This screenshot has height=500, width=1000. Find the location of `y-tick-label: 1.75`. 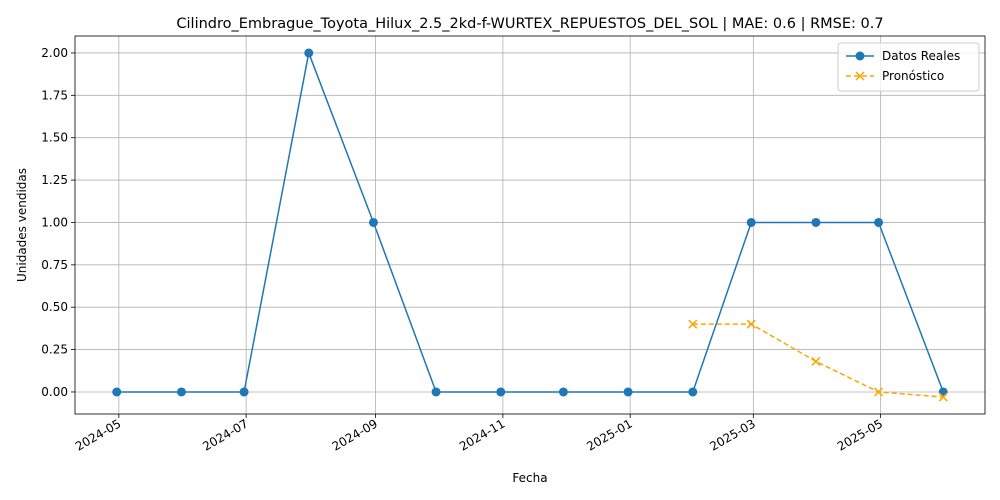

y-tick-label: 1.75 is located at coordinates (54, 95).